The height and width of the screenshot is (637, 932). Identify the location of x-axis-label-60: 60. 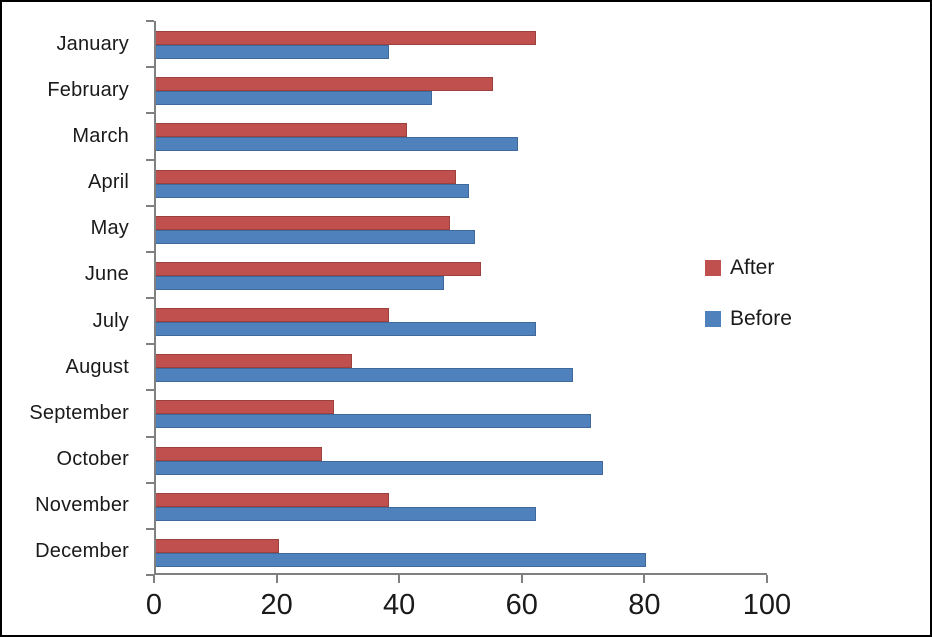
(521, 605).